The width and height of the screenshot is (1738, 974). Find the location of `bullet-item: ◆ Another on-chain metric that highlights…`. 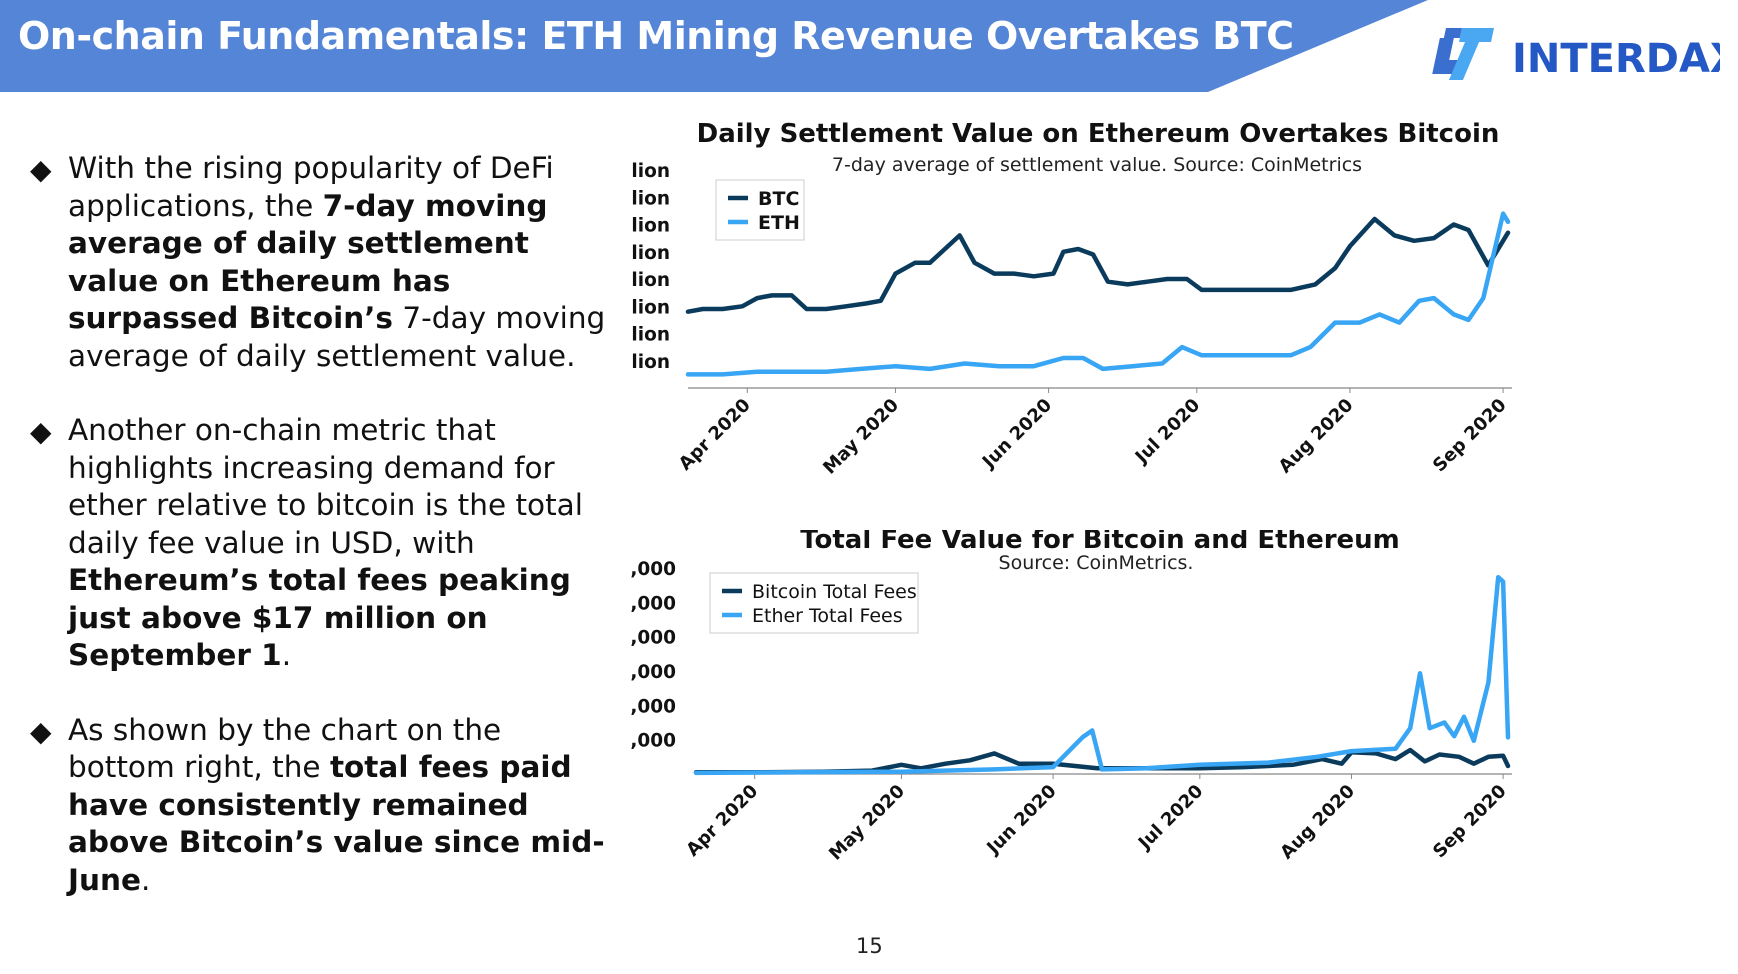

bullet-item: ◆ Another on-chain metric that highlights… is located at coordinates (320, 543).